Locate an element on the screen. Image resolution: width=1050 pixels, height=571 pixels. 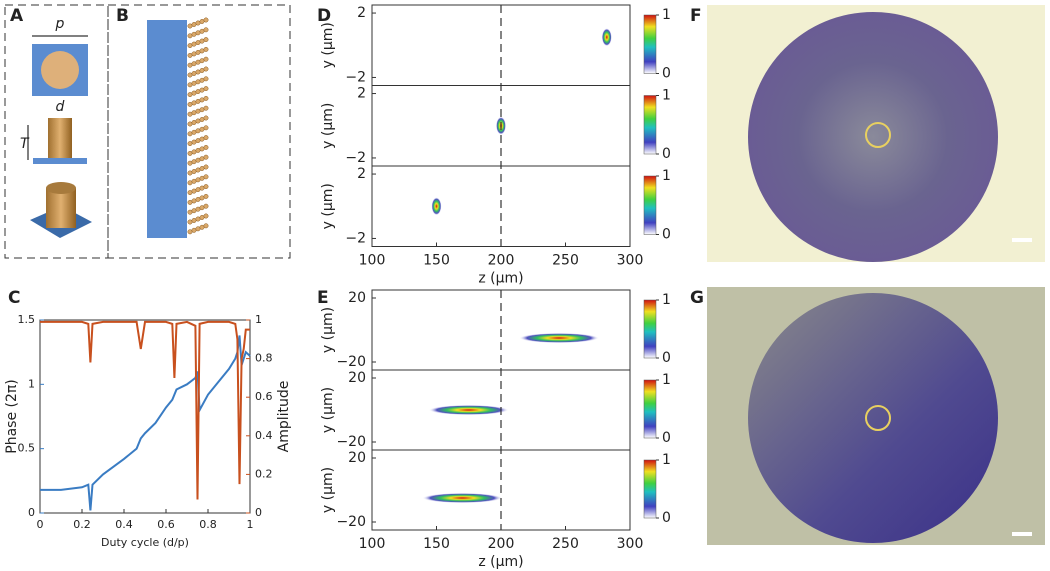
panel-letter: C is located at coordinates (14, 298).